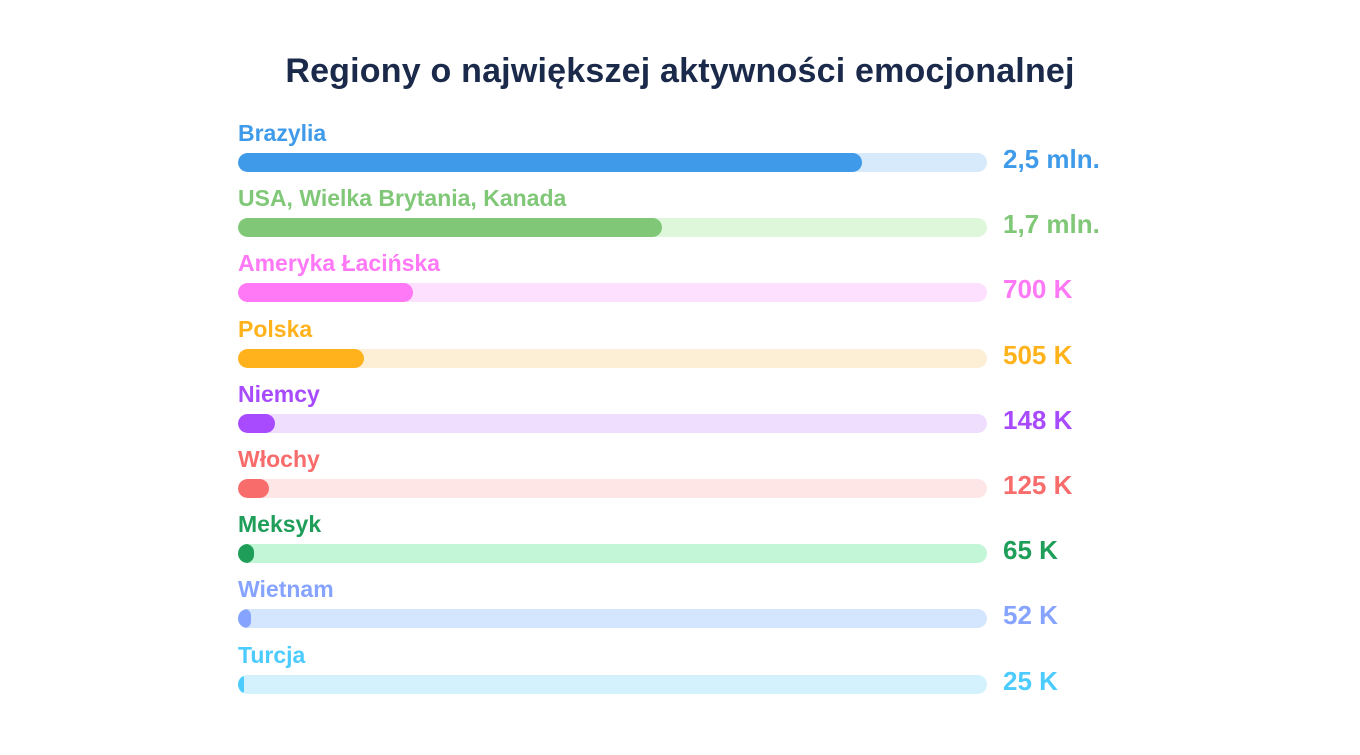  What do you see at coordinates (402, 198) in the screenshot?
I see `category-label: USA, Wielka Brytania, Kanada` at bounding box center [402, 198].